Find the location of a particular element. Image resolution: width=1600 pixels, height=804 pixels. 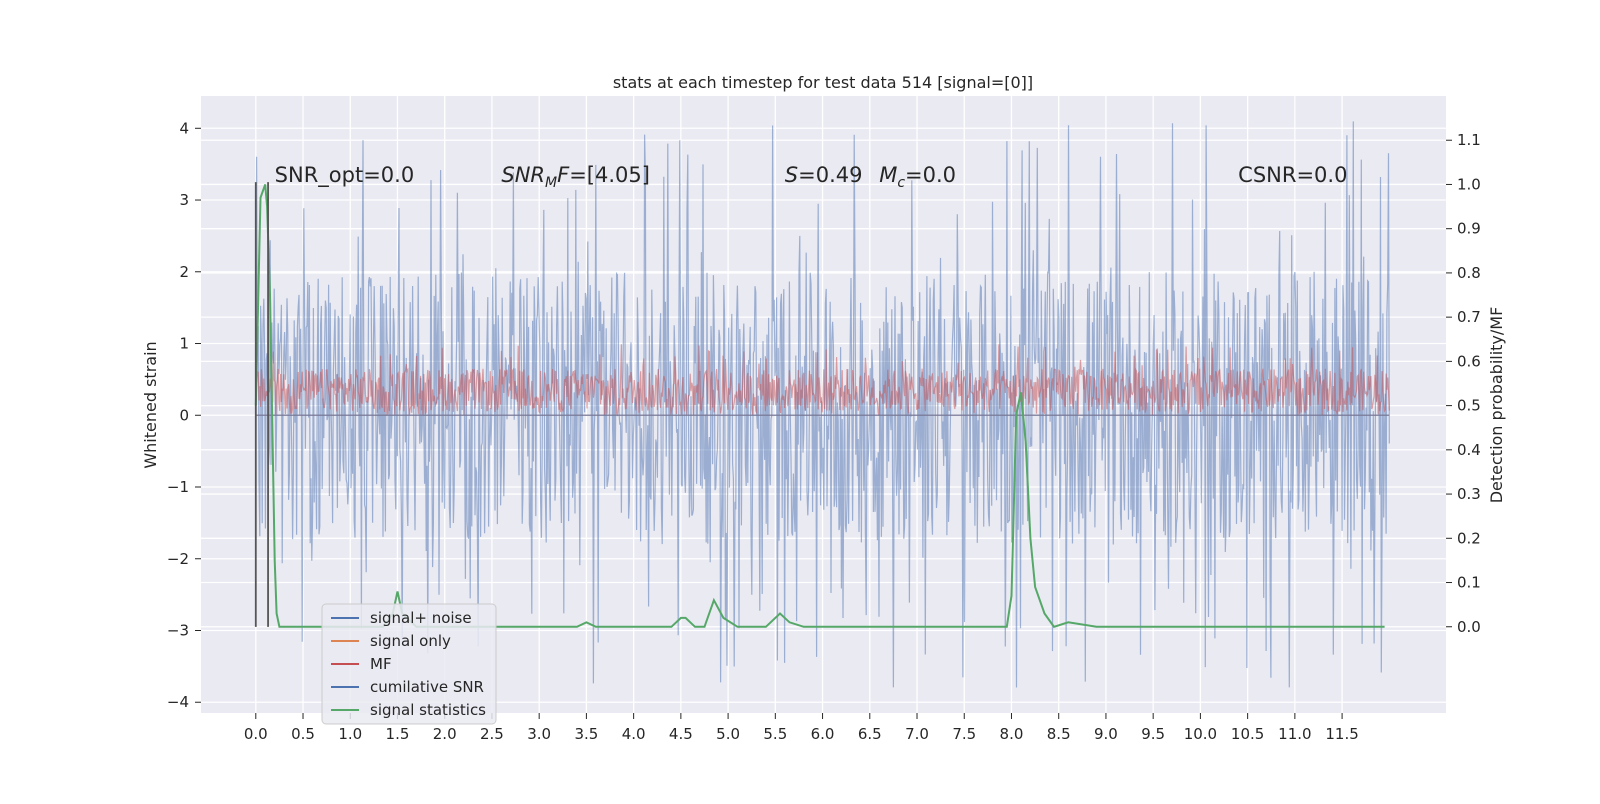

annotation-snr-opt: SNR_opt=0.0 is located at coordinates (345, 175).